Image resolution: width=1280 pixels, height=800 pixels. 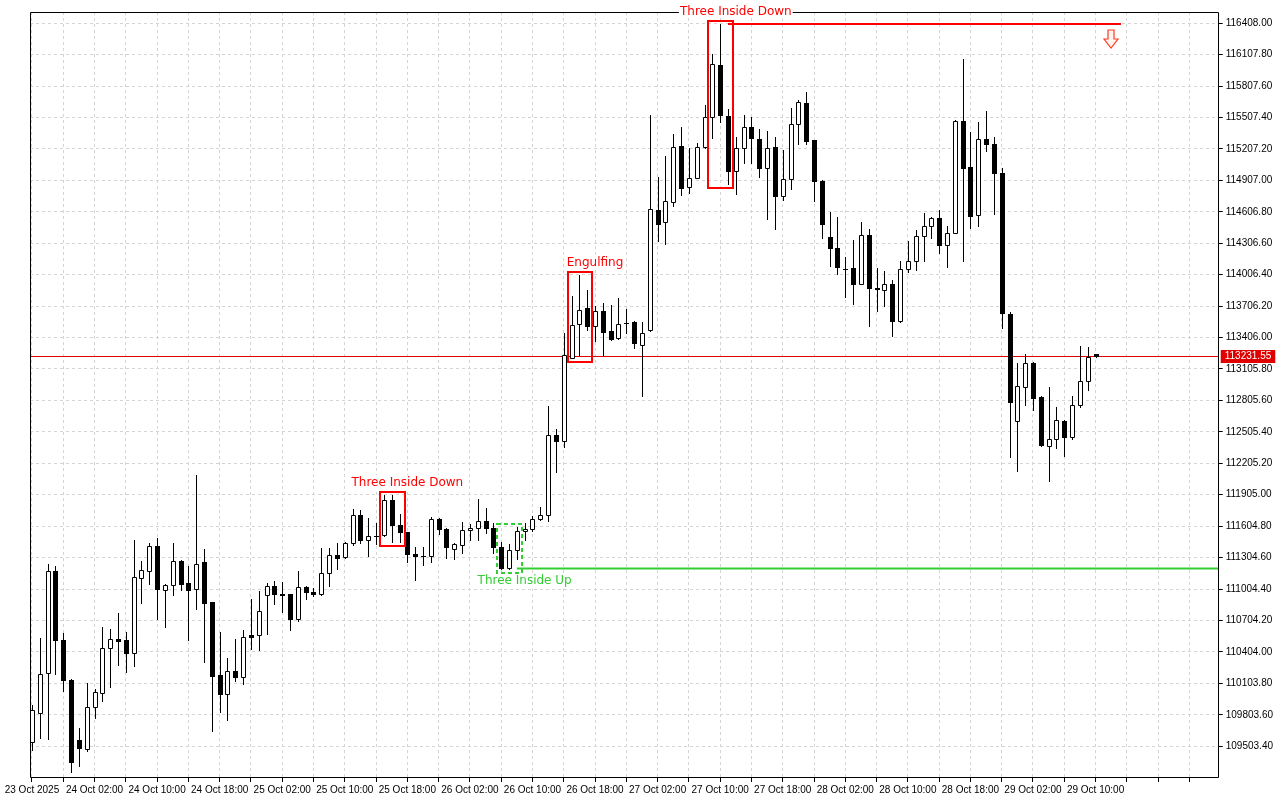 I want to click on y-tick-label: 115807.60, so click(x=1249, y=85).